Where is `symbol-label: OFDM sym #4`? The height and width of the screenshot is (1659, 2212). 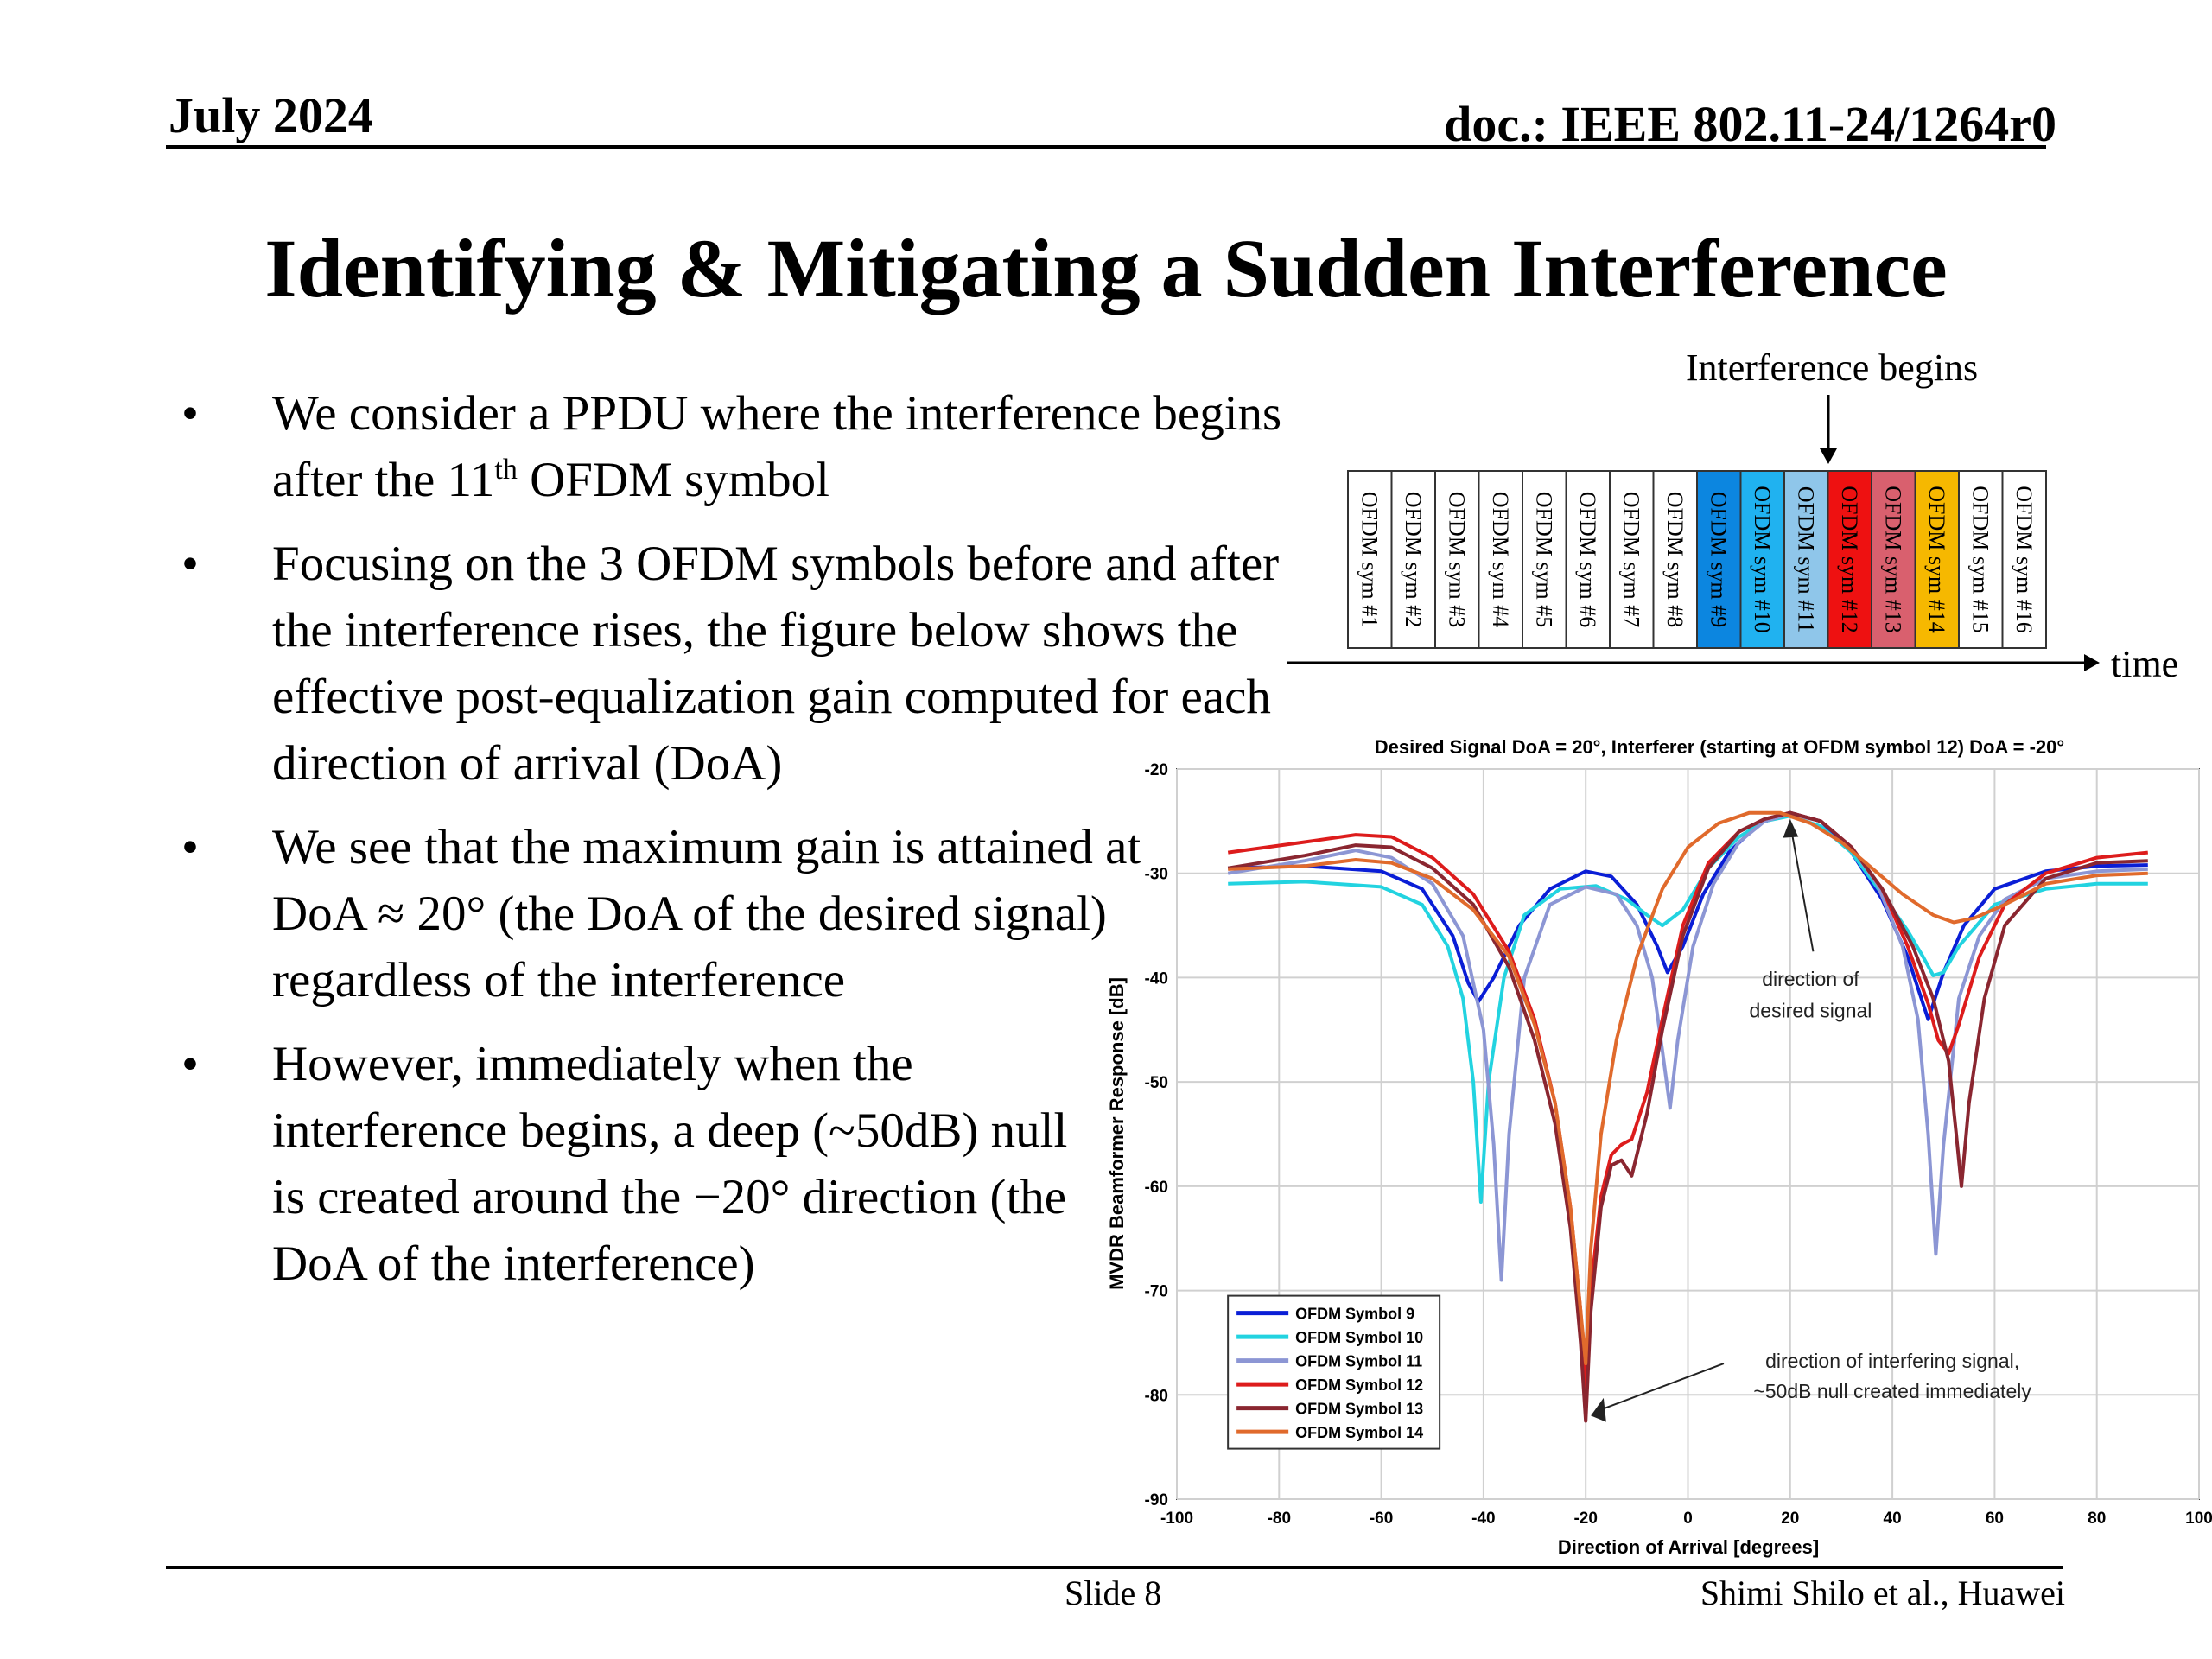 symbol-label: OFDM sym #4 is located at coordinates (1500, 559).